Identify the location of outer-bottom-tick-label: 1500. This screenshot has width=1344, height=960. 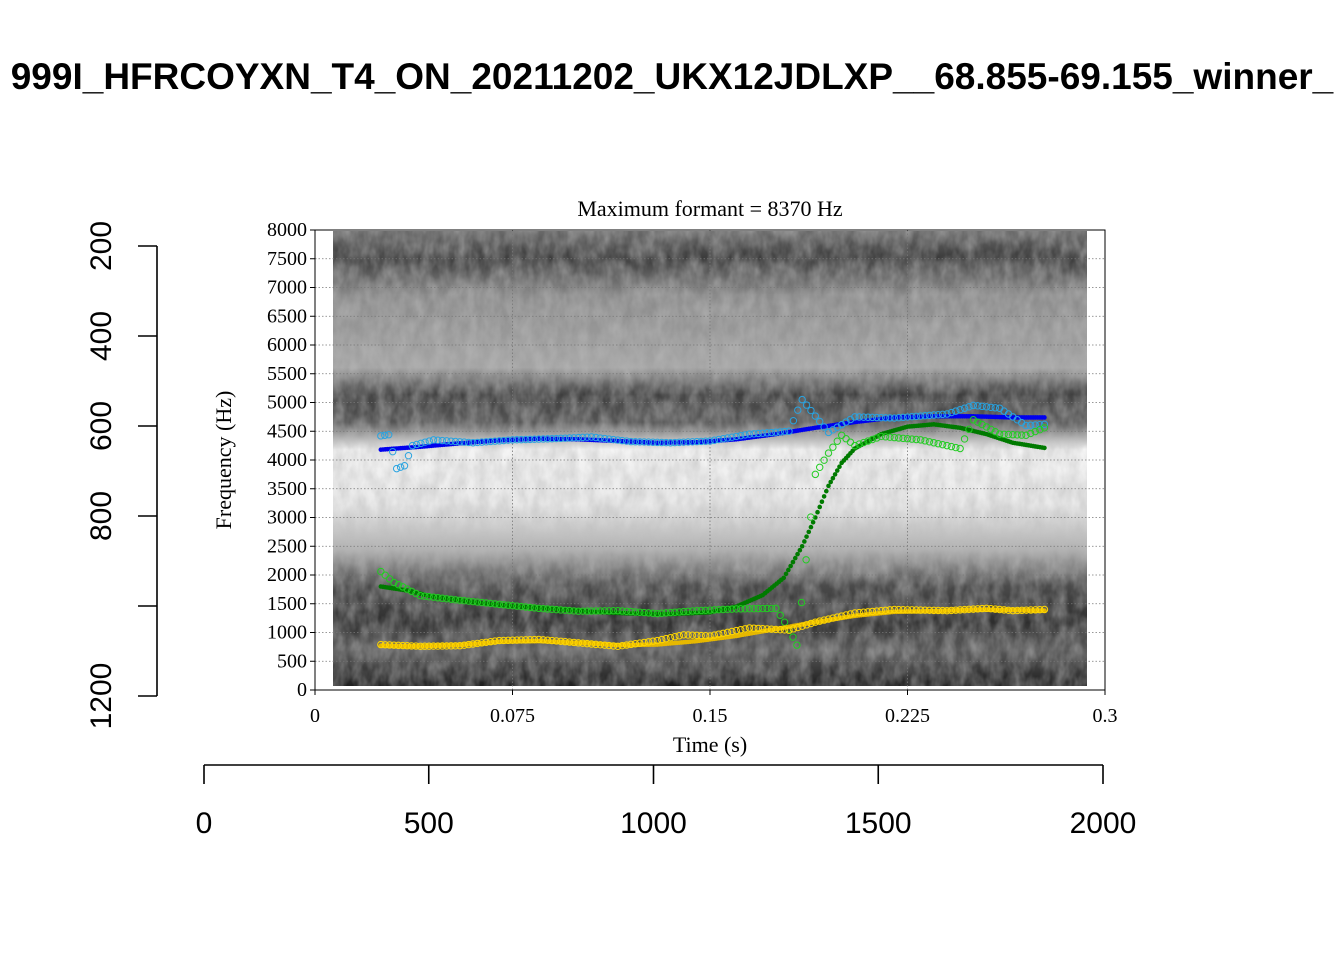
(878, 823).